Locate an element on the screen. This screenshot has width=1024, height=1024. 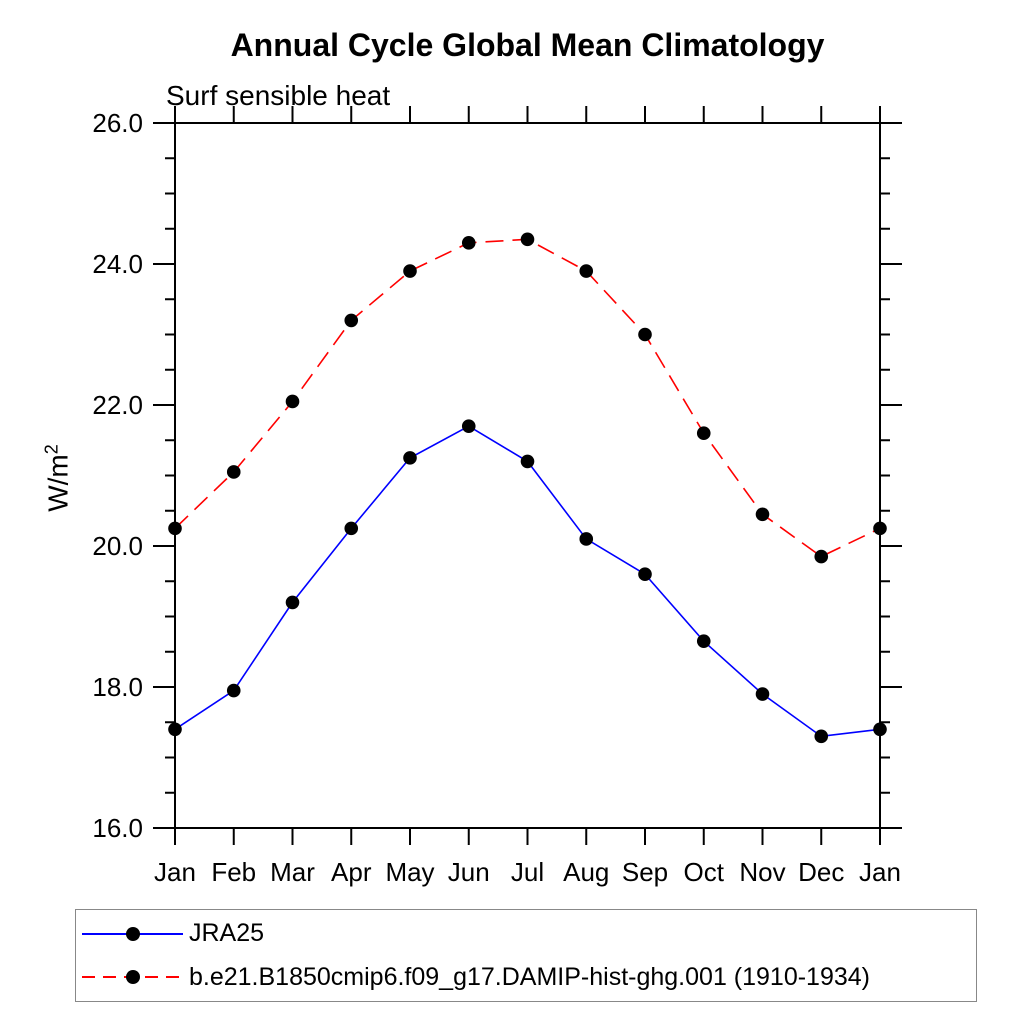
svg-text: Jun is located at coordinates (469, 872).